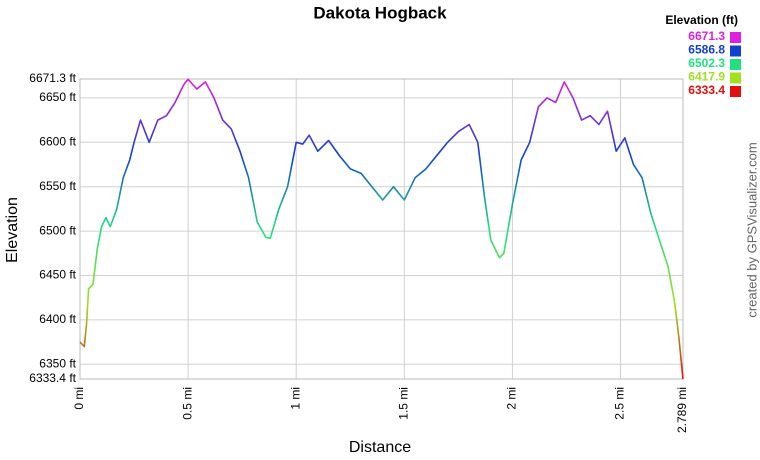 The height and width of the screenshot is (460, 760). I want to click on credit: created by GPSVisualizer.com, so click(751, 229).